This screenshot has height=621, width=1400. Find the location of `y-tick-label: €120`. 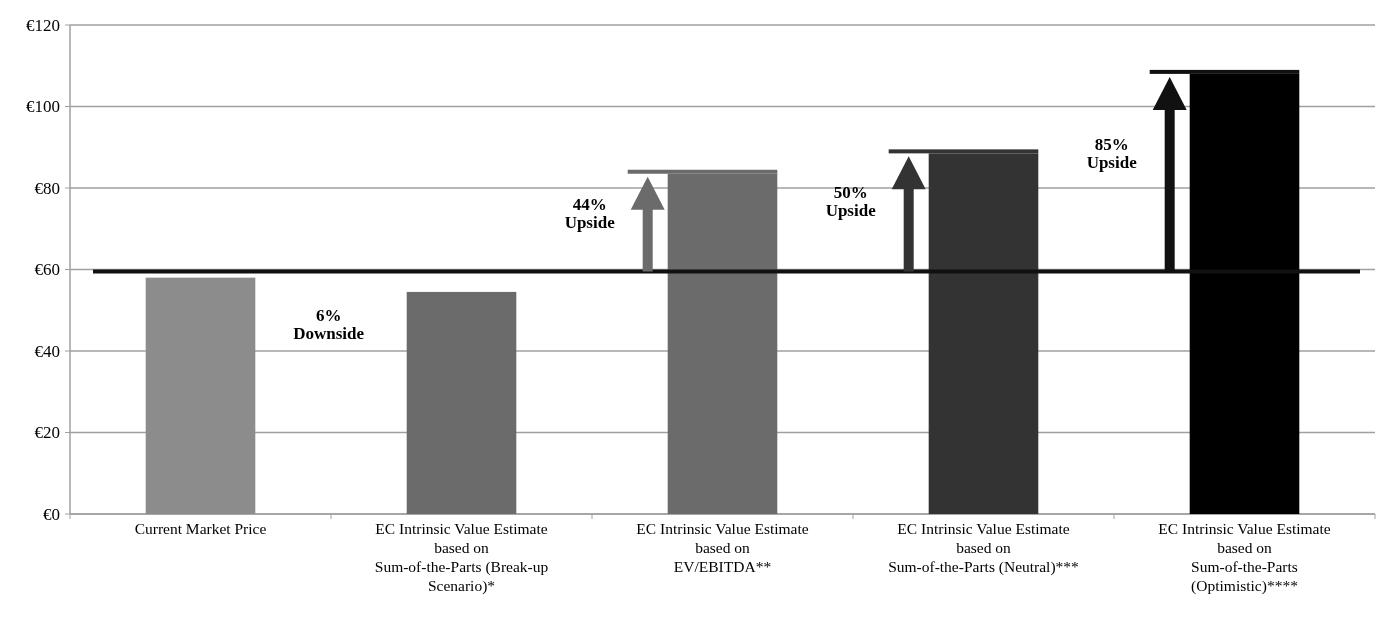

y-tick-label: €120 is located at coordinates (43, 25).